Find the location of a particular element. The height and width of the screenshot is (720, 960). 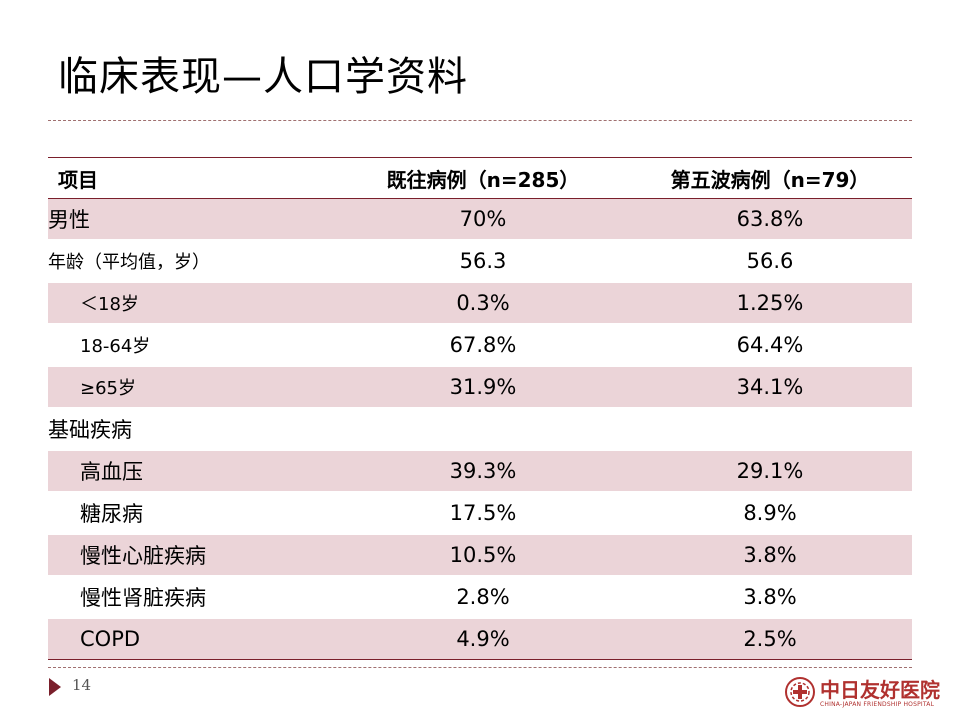

table-row: COPD 4.9% 2.5% is located at coordinates (480, 639).